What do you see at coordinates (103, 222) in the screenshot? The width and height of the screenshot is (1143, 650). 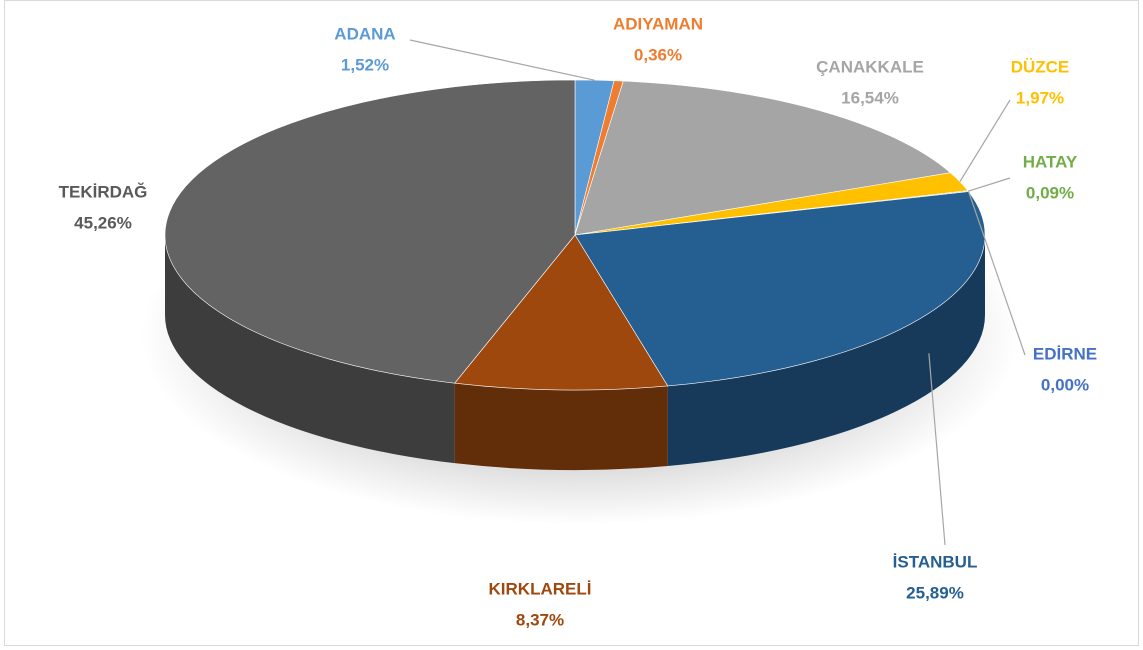 I see `label-value: 45,26%` at bounding box center [103, 222].